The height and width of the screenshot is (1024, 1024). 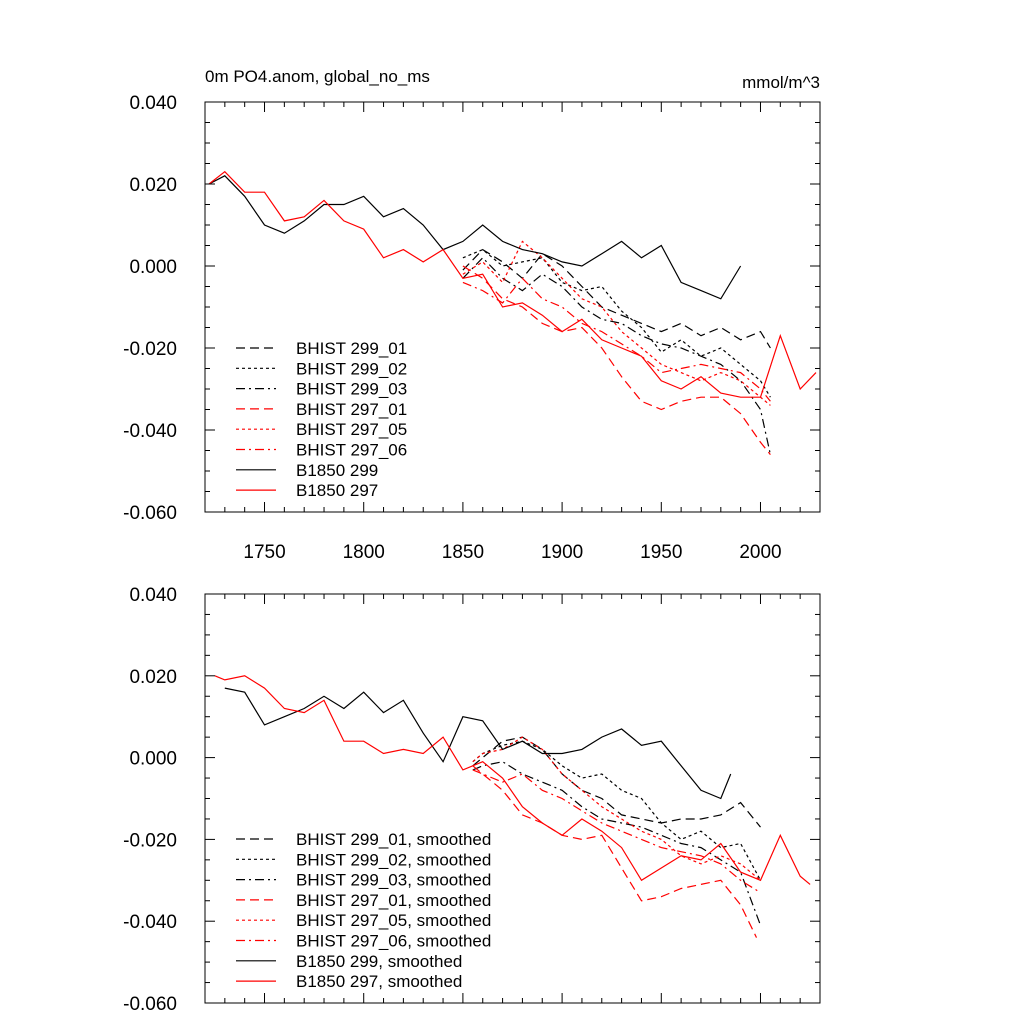 What do you see at coordinates (760, 552) in the screenshot?
I see `x-tick-label: 2000` at bounding box center [760, 552].